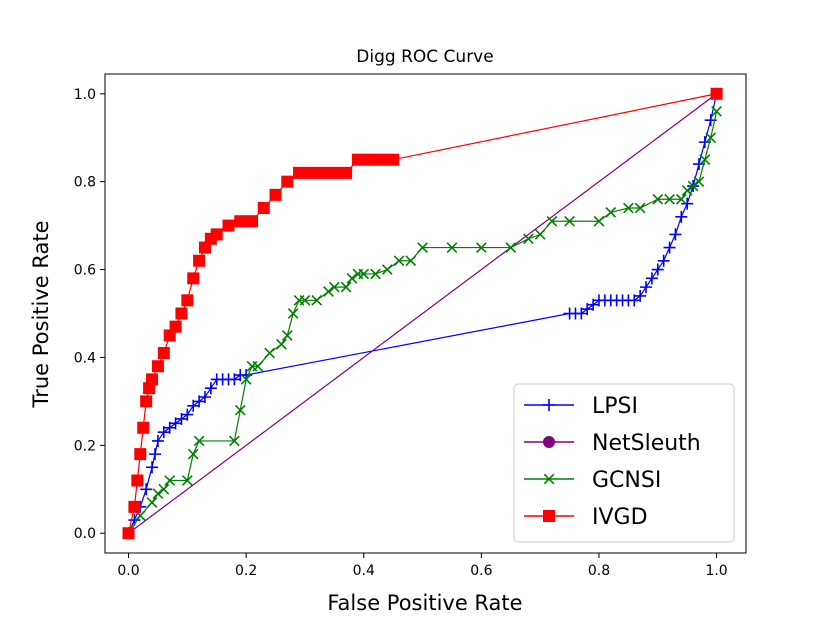  I want to click on y-tick-label-0: 0.0, so click(85, 534).